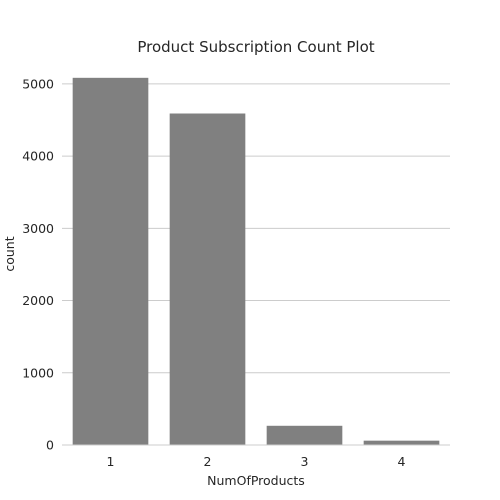  What do you see at coordinates (38, 83) in the screenshot?
I see `y-tick-label: 5000` at bounding box center [38, 83].